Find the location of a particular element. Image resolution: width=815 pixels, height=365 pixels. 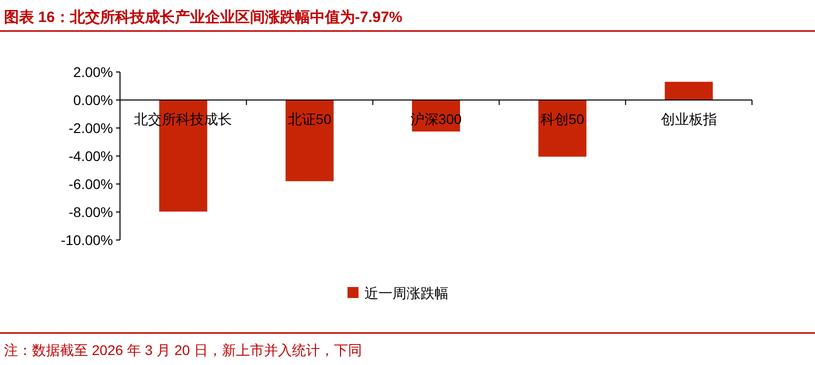

x-tick-label: 创业板指 is located at coordinates (688, 119).